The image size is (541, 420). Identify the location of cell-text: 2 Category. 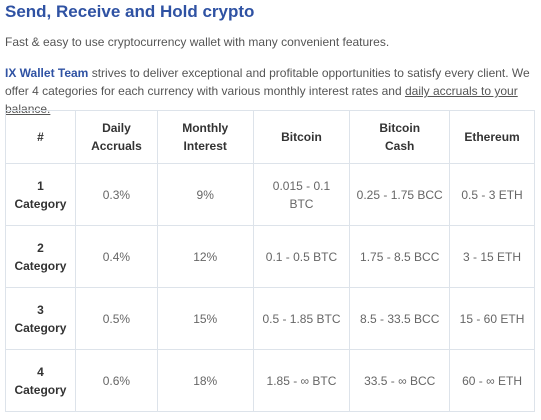
(40, 256).